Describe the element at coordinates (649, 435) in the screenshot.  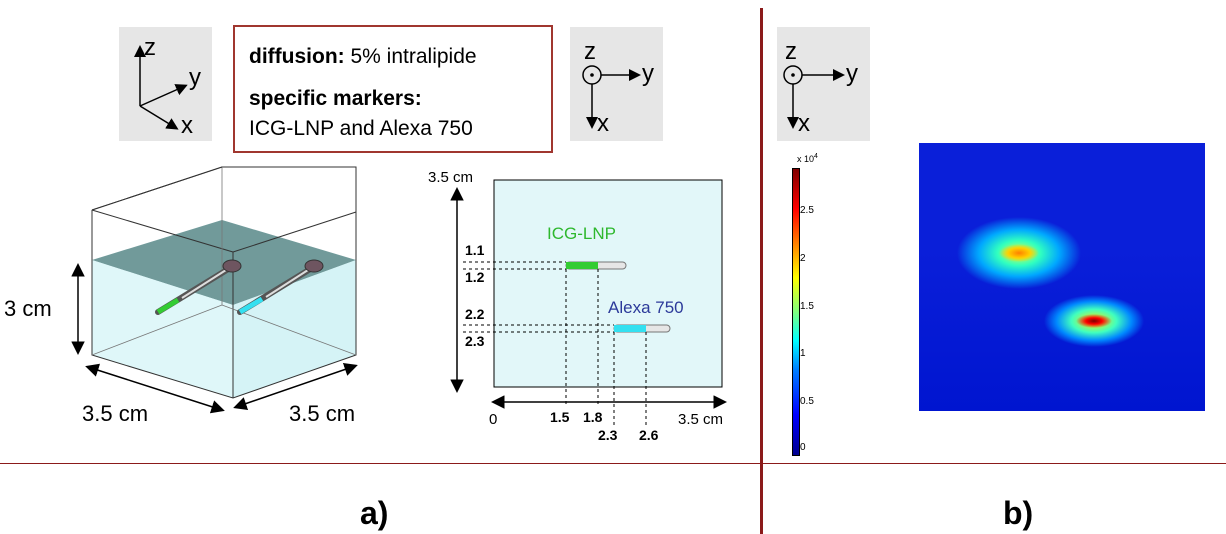
I see `x-tick-2-6: 2.6` at that location.